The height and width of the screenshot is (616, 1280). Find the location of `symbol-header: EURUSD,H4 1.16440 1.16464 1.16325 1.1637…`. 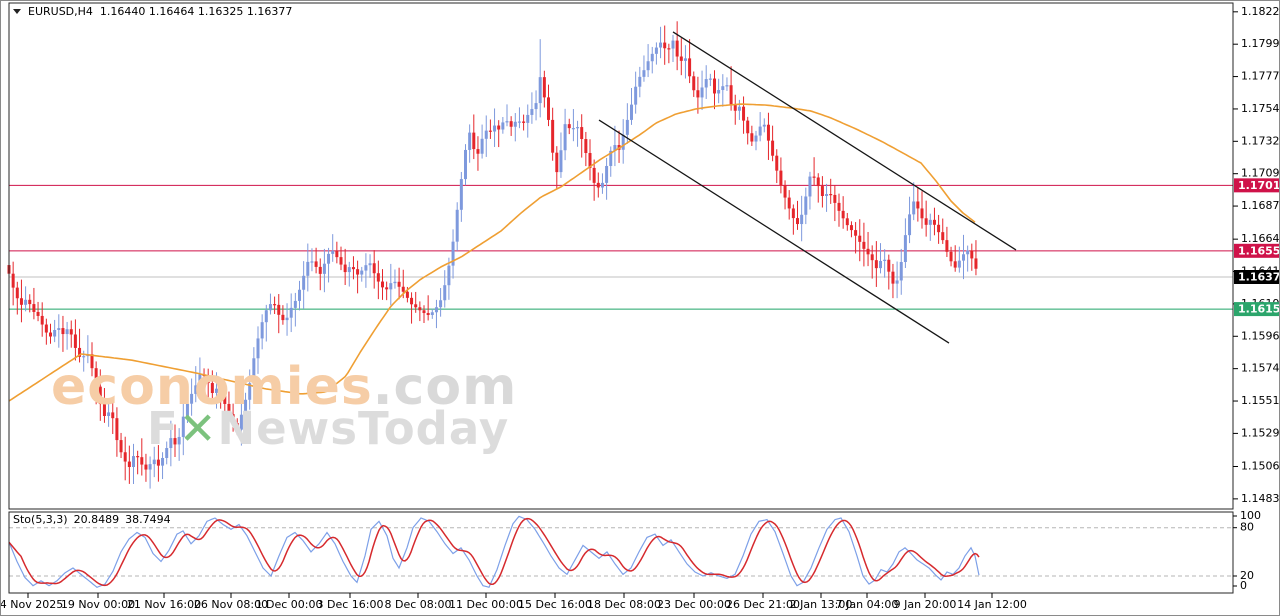

symbol-header: EURUSD,H4 1.16440 1.16464 1.16325 1.1637… is located at coordinates (152, 11).